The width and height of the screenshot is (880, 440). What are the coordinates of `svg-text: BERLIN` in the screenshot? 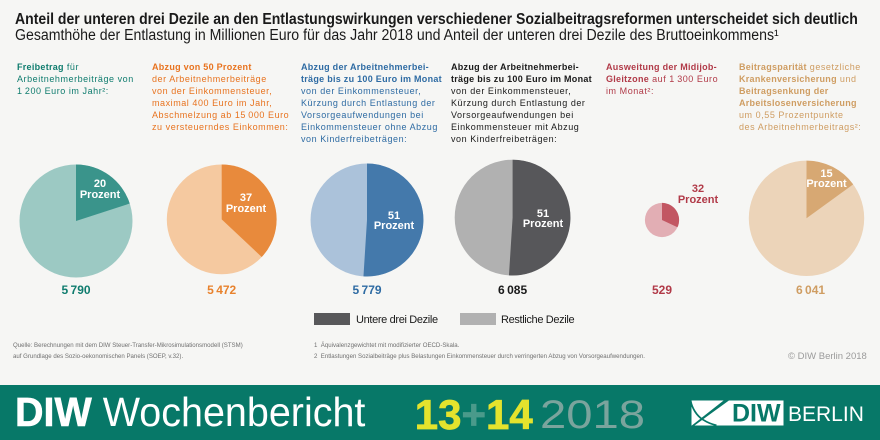 It's located at (826, 414).